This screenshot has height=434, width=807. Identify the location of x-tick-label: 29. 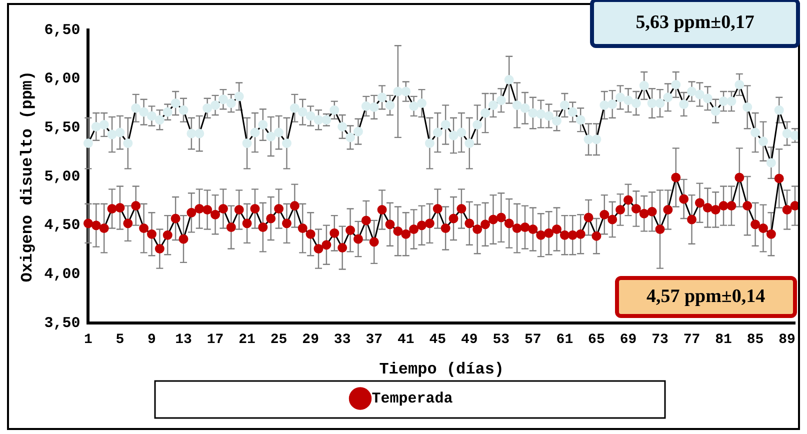
(310, 340).